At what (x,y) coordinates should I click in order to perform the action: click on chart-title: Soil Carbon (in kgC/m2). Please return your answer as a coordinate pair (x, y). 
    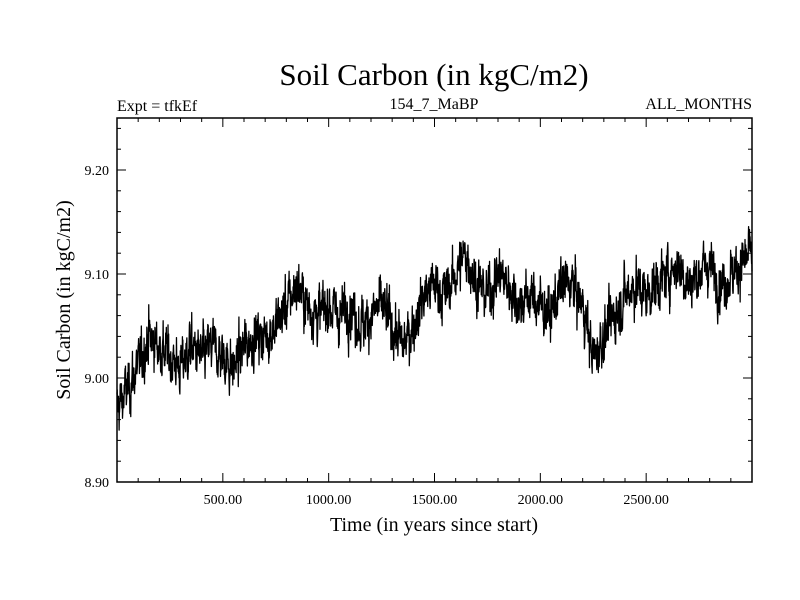
    Looking at the image, I should click on (433, 74).